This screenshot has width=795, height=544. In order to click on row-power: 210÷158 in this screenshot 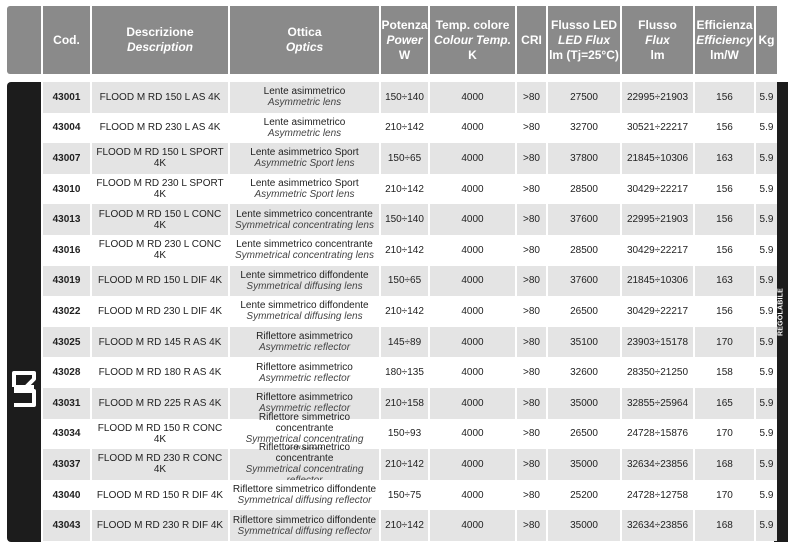, I will do `click(404, 403)`.